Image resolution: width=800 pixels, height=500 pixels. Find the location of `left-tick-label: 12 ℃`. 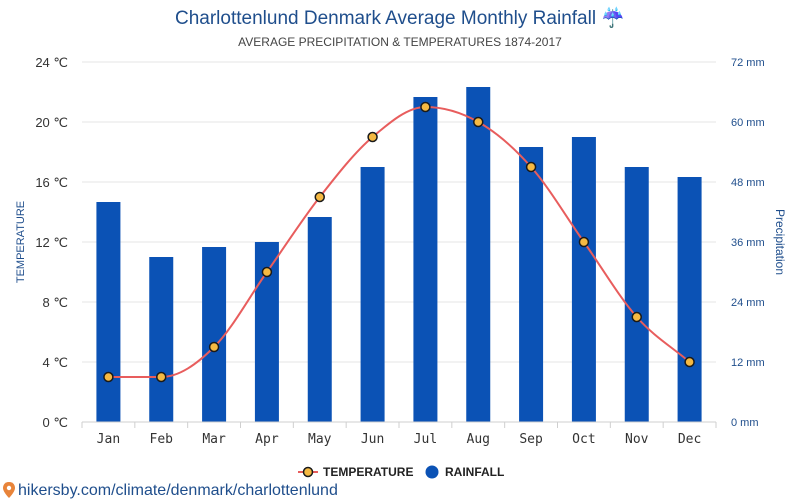

left-tick-label: 12 ℃ is located at coordinates (51, 242).